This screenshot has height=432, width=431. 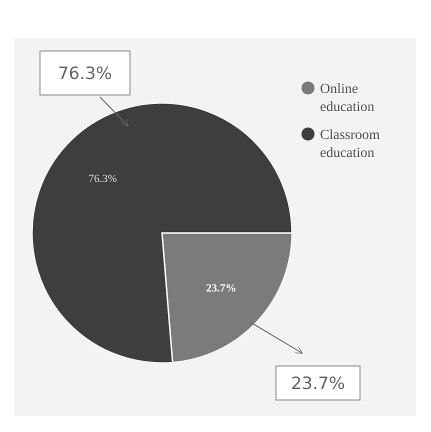 I want to click on legend-label: Online education, so click(x=347, y=99).